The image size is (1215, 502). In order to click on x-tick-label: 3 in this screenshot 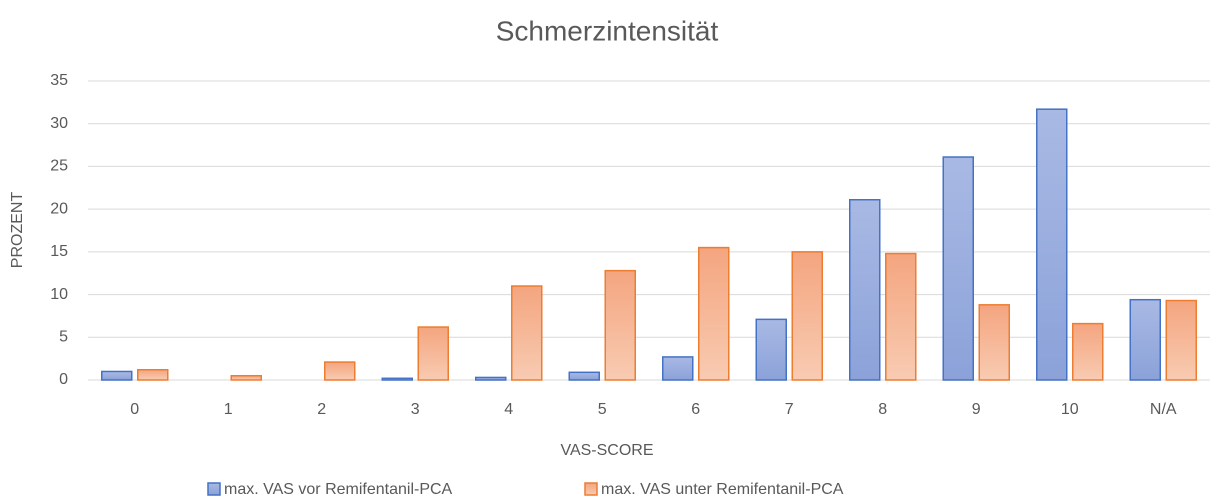, I will do `click(415, 409)`.